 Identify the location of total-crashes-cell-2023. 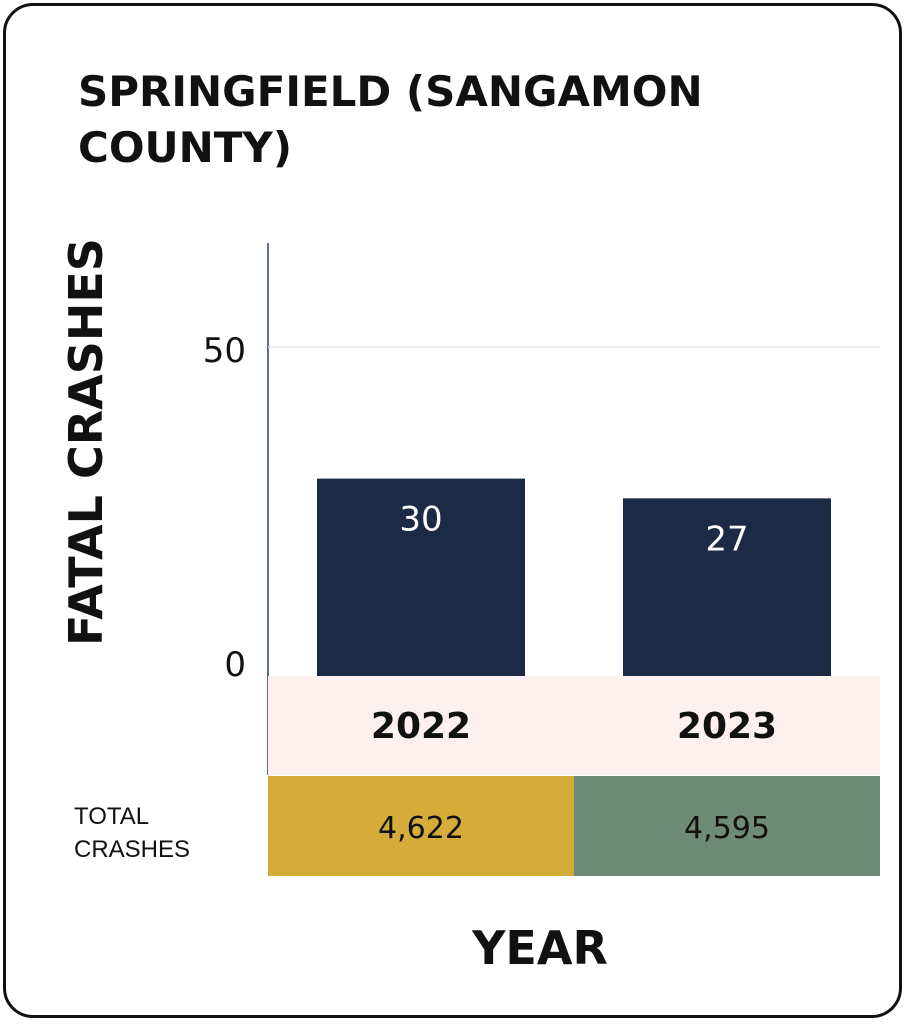
(727, 826).